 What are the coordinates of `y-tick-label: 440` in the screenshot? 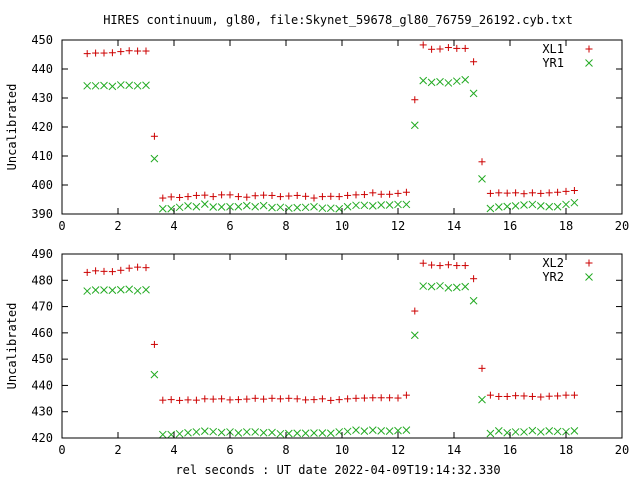 It's located at (42, 69).